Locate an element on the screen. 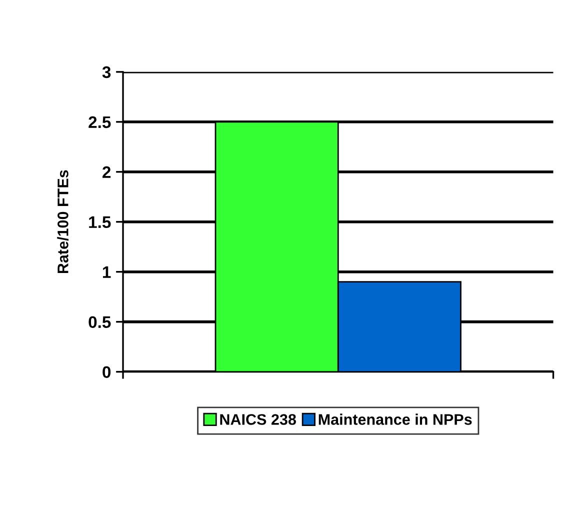  legend-label: Maintenance in NPPs is located at coordinates (395, 419).